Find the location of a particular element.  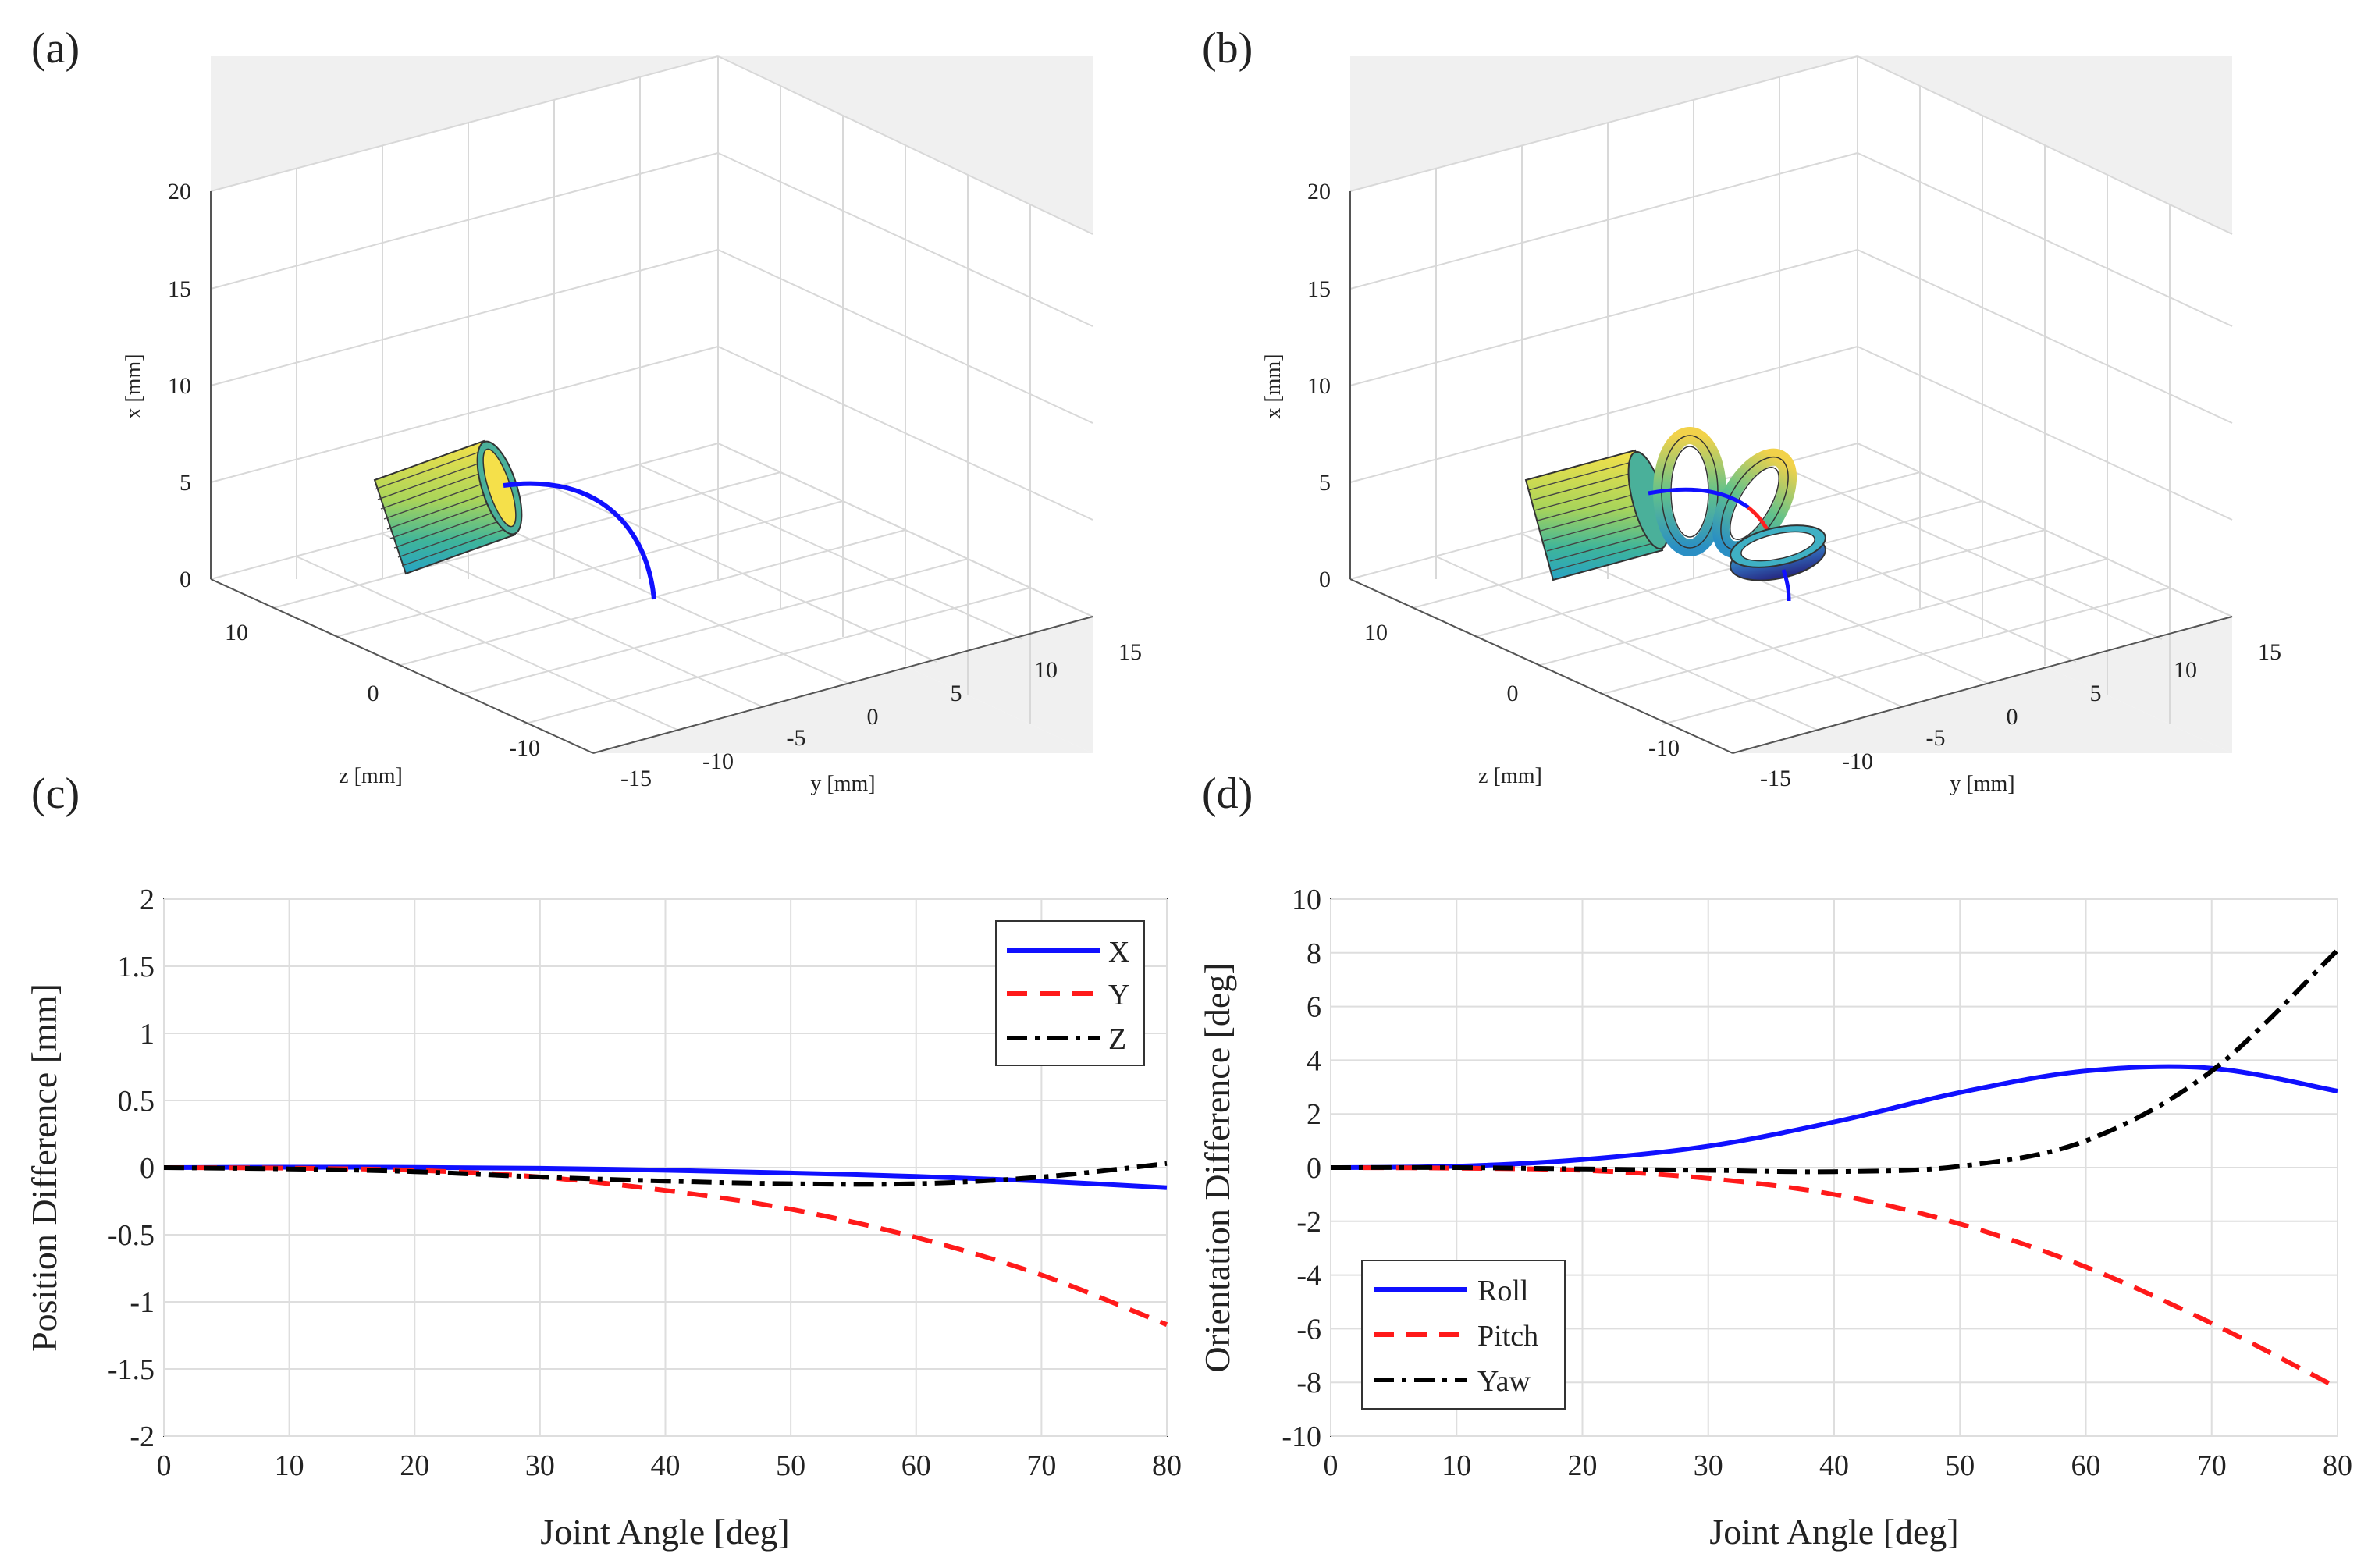

y-tick-label: 0.5 is located at coordinates (137, 1101).